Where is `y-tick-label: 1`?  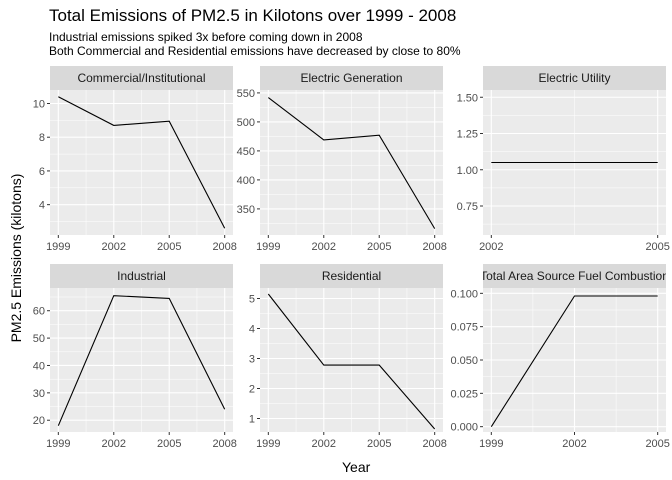
y-tick-label: 1 is located at coordinates (252, 420).